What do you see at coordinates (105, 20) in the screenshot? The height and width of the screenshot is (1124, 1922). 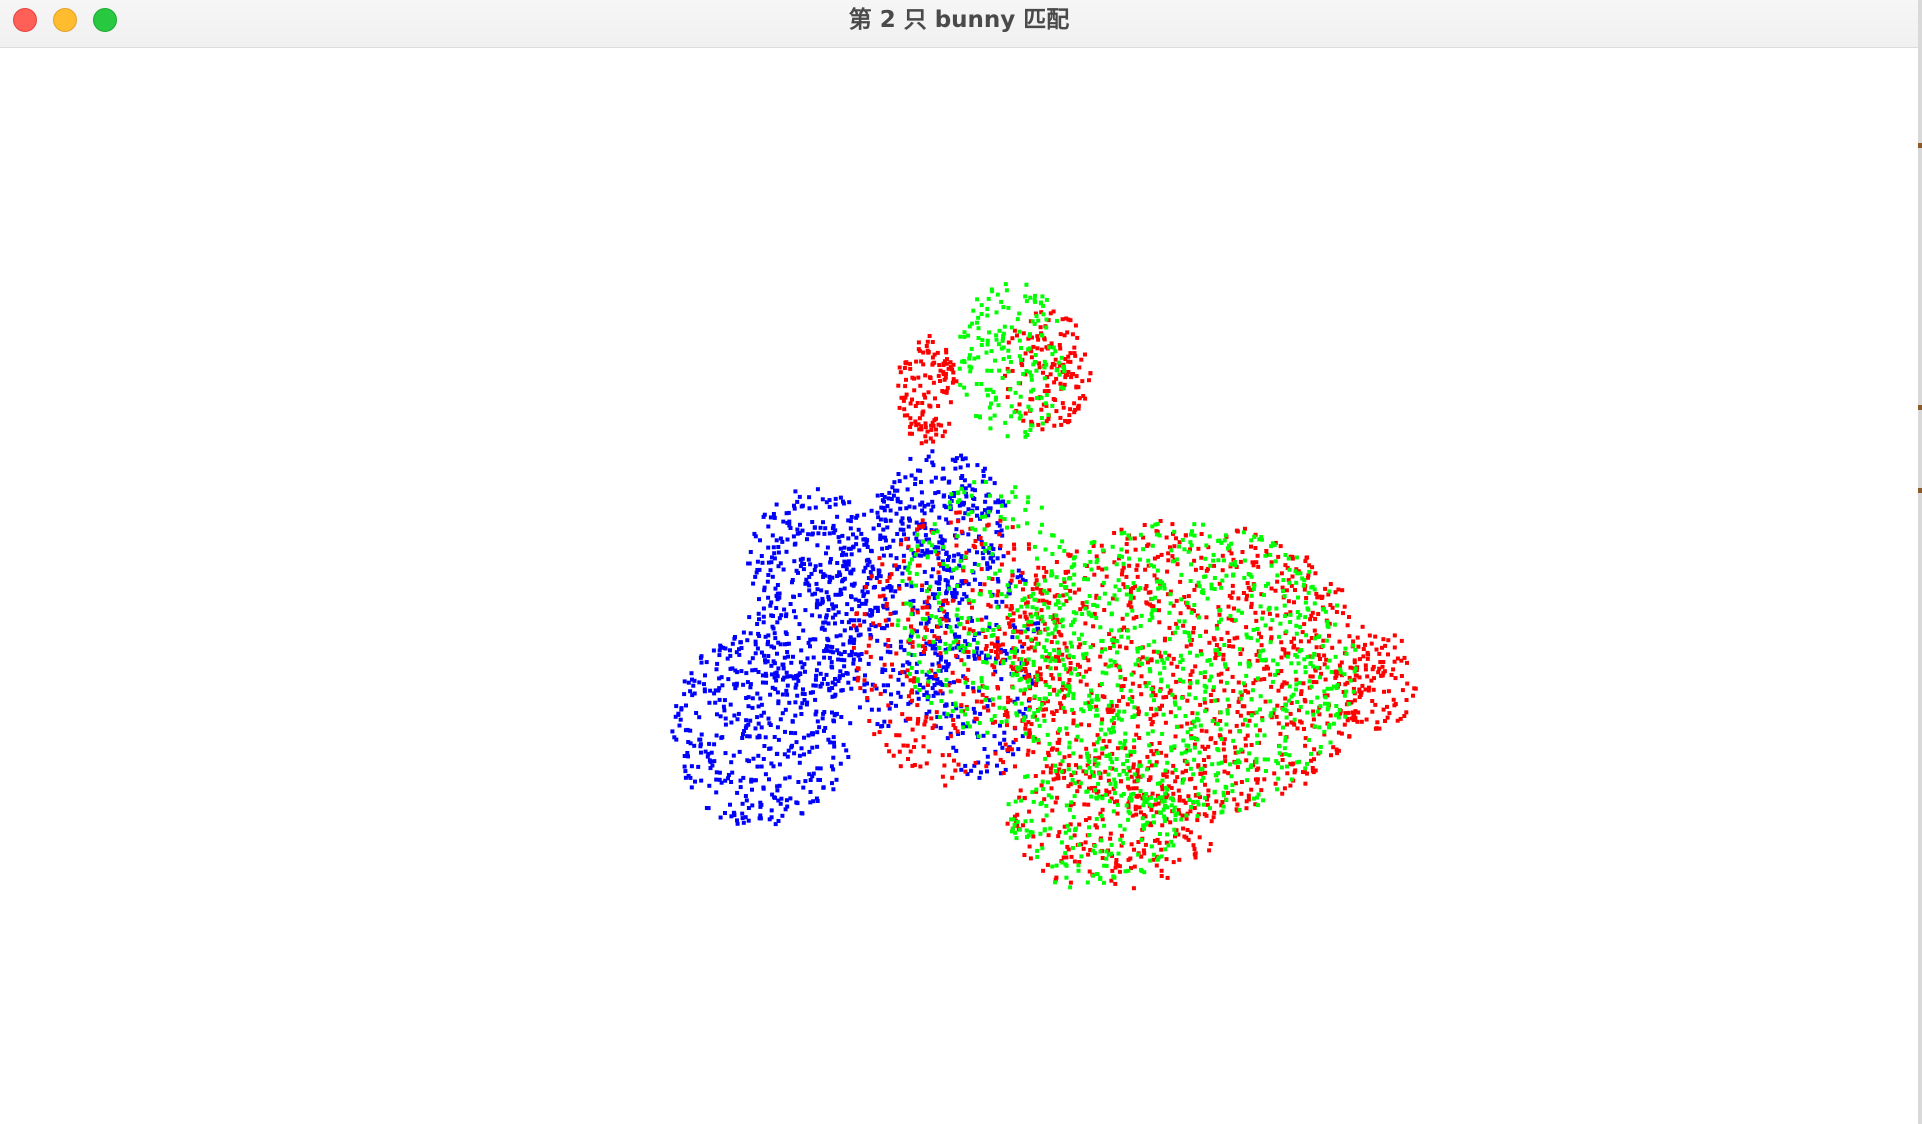 I see `zoom-window-icon` at bounding box center [105, 20].